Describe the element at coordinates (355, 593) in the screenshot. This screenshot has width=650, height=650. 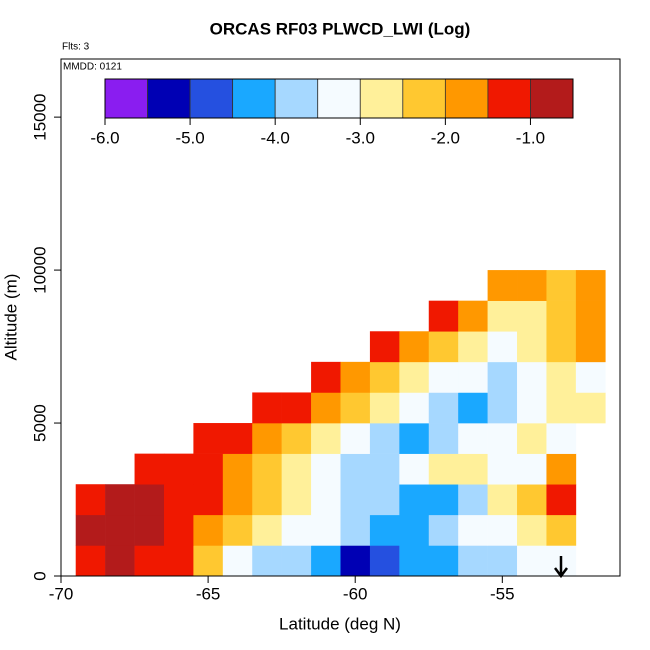
I see `x-tick-label: -60` at that location.